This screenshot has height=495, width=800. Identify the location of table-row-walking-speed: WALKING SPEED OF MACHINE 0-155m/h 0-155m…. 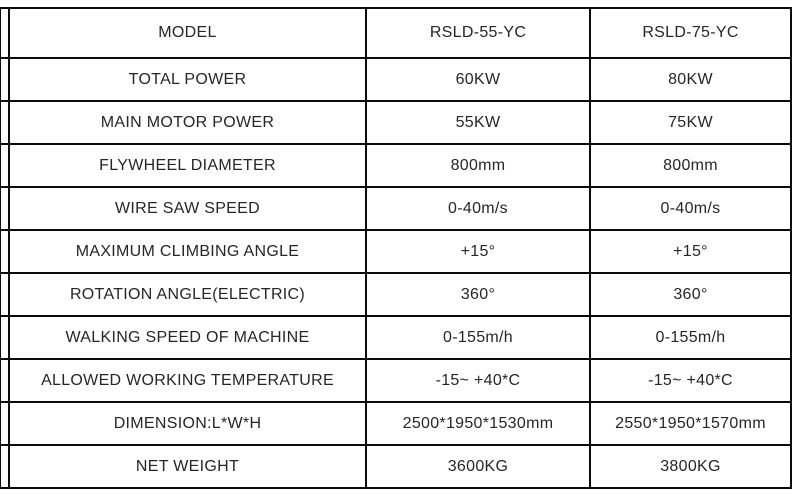
(396, 337).